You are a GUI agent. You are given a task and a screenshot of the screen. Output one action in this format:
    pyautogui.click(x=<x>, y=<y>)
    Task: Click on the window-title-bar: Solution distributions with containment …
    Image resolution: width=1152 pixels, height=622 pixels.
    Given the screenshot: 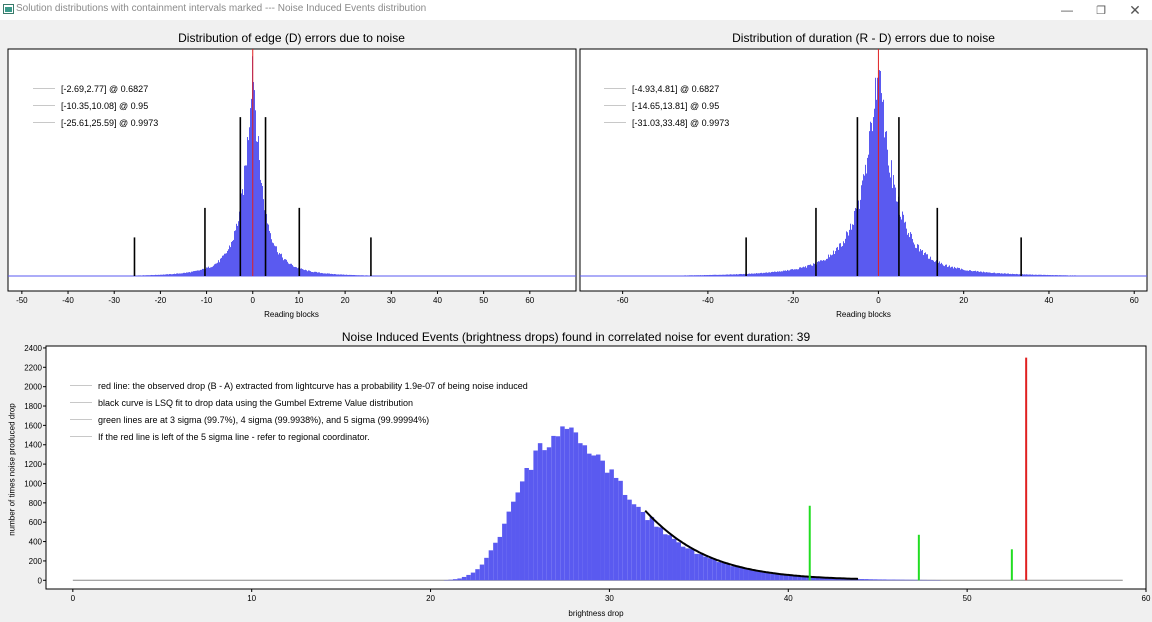 What is the action you would take?
    pyautogui.click(x=576, y=10)
    